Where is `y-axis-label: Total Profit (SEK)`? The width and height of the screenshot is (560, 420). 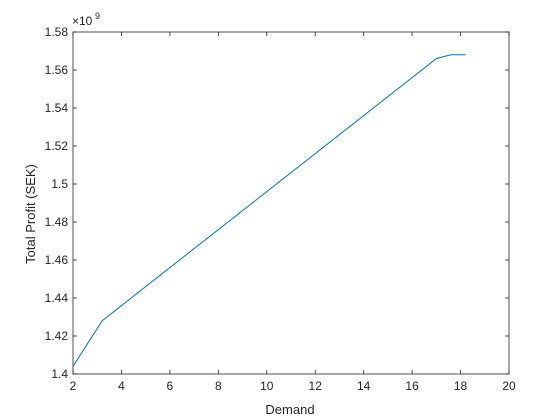 y-axis-label: Total Profit (SEK) is located at coordinates (30, 214).